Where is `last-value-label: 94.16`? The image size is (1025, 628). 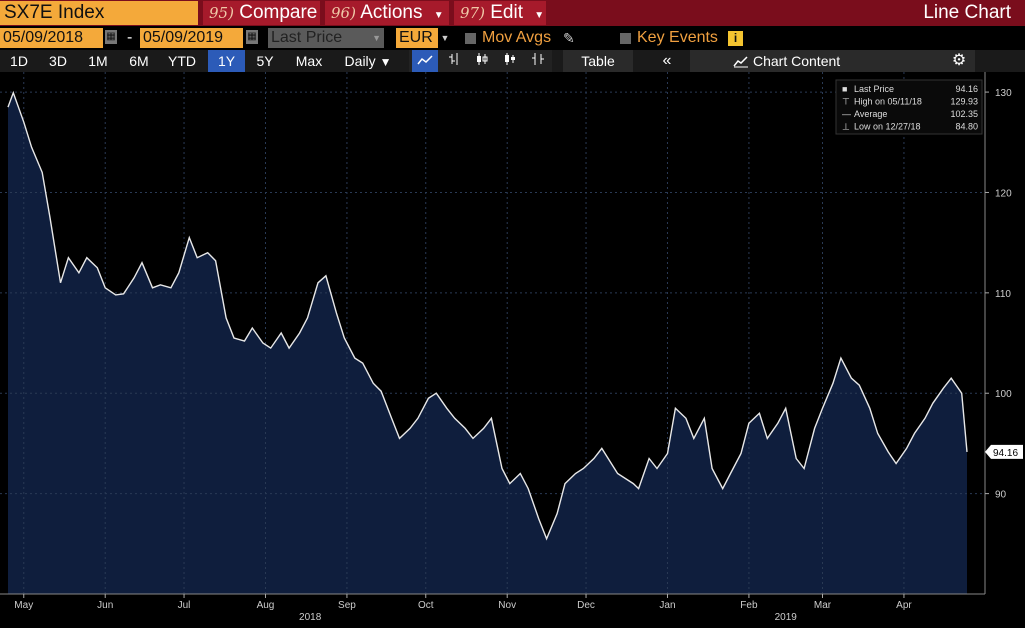
last-value-label: 94.16 is located at coordinates (1005, 453).